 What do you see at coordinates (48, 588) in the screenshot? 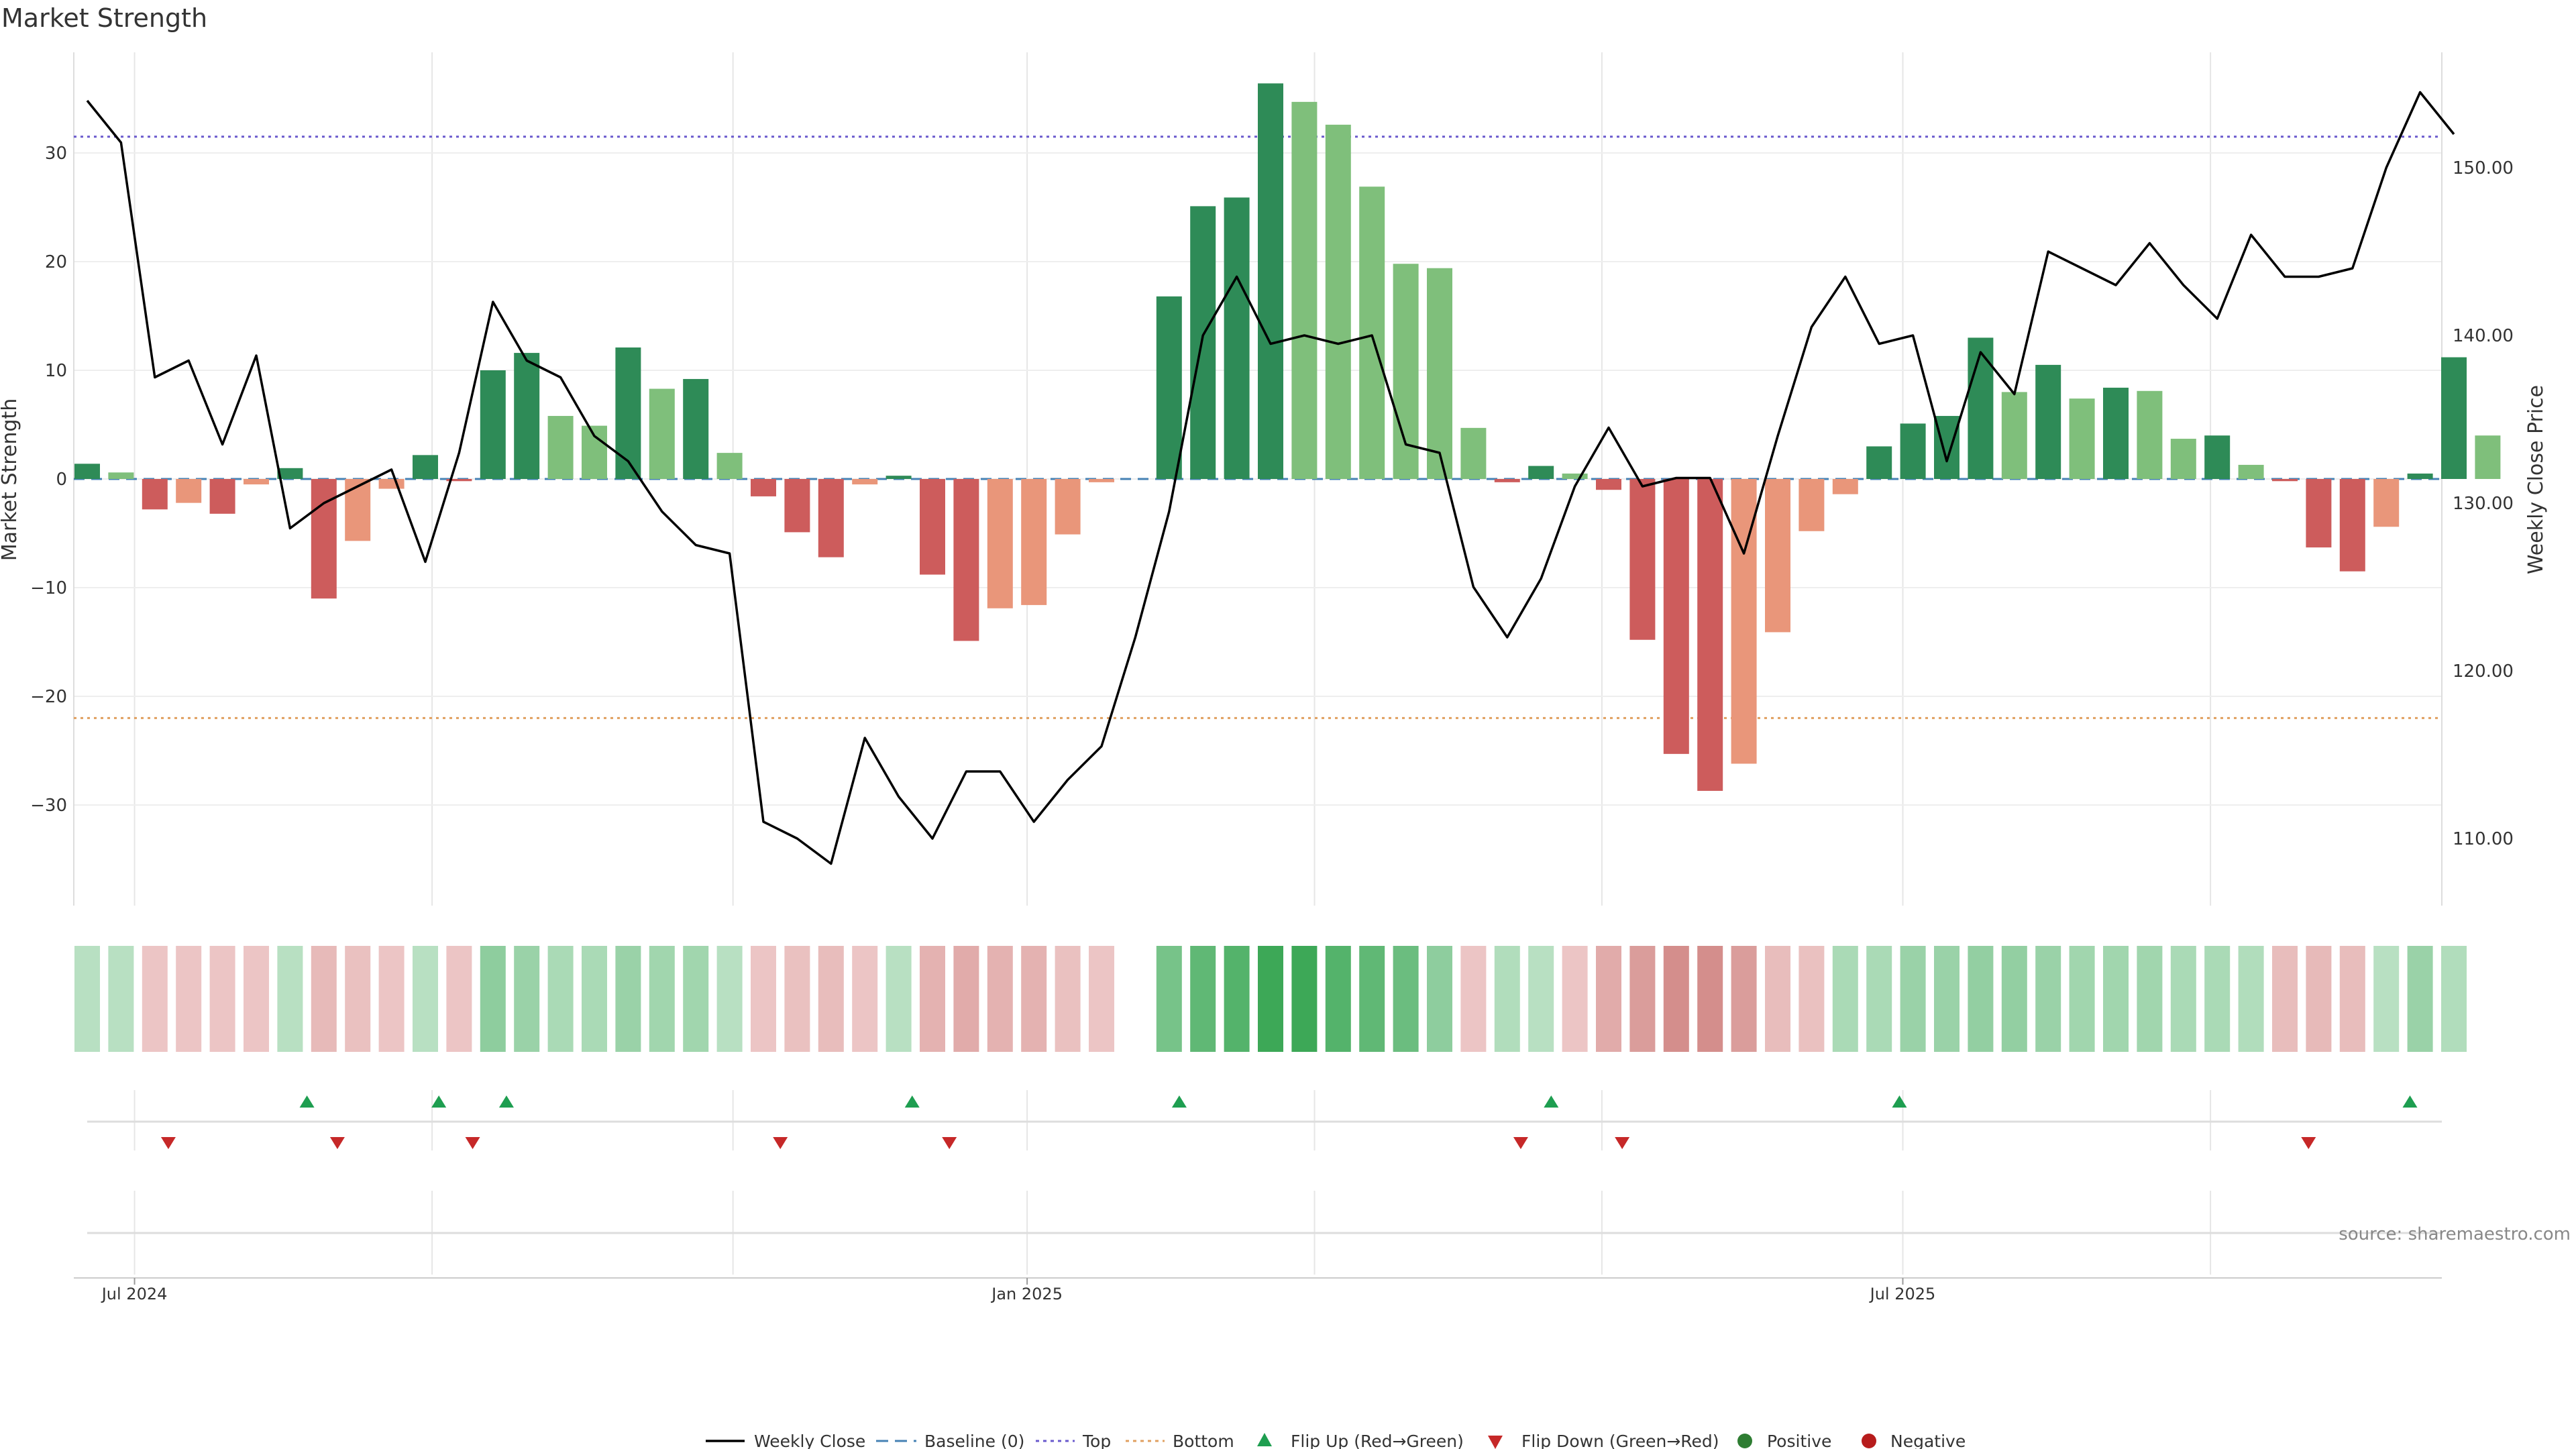
I see `y-tick-label: −10` at bounding box center [48, 588].